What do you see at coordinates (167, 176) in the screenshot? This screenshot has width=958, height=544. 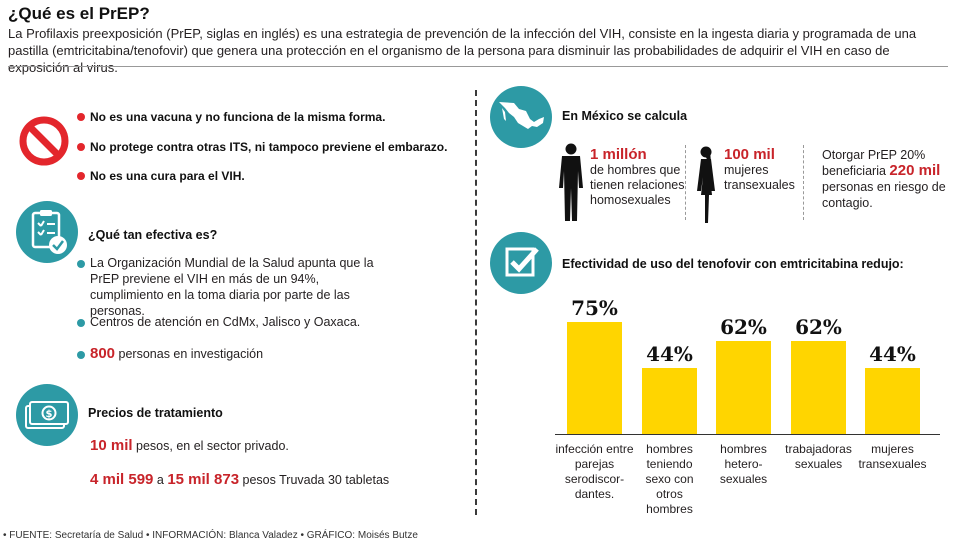 I see `warning-item: No es una cura para el VIH.` at bounding box center [167, 176].